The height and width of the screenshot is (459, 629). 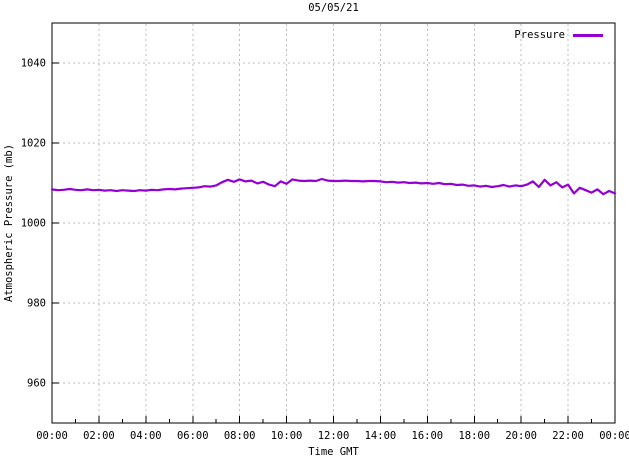 What do you see at coordinates (99, 436) in the screenshot?
I see `x-tick-label: 02:00` at bounding box center [99, 436].